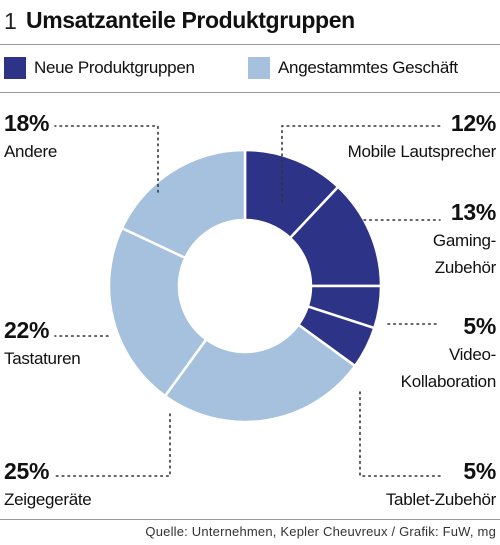  What do you see at coordinates (250, 44) in the screenshot?
I see `title-divider` at bounding box center [250, 44].